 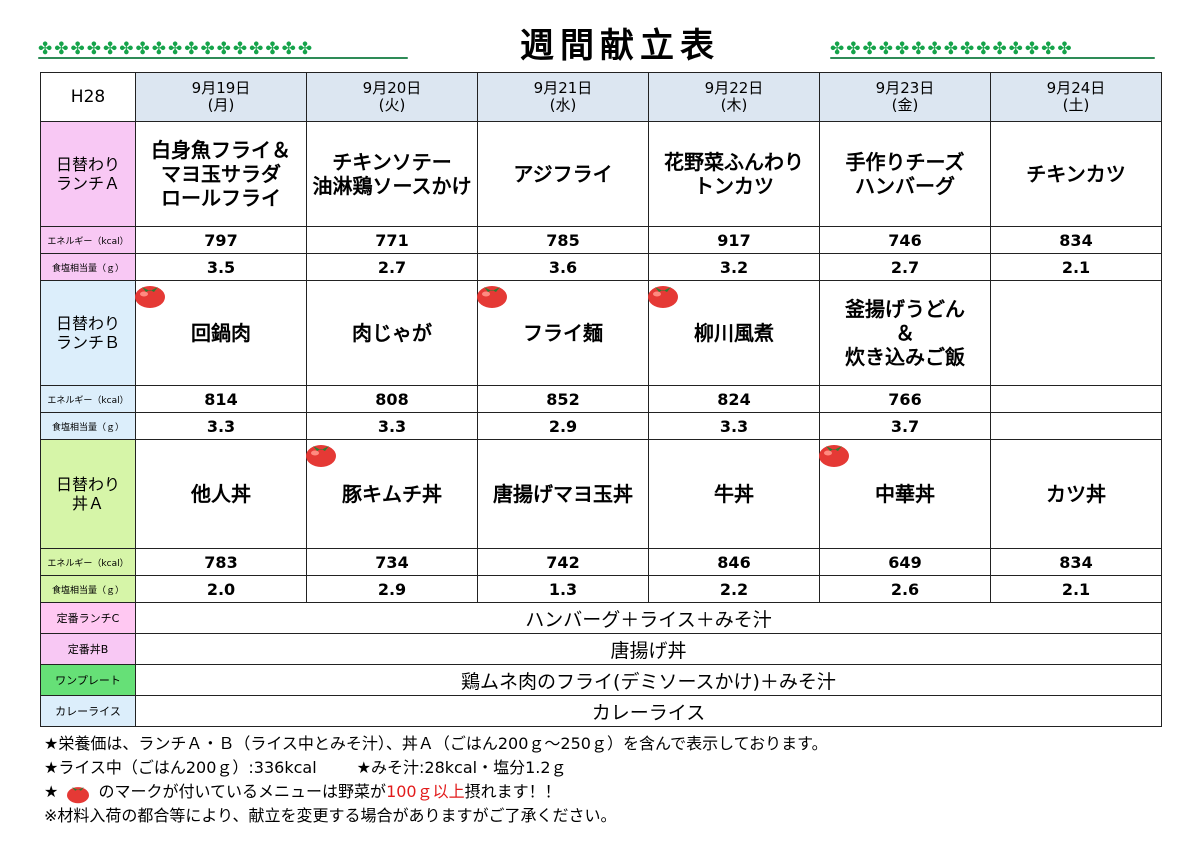 What do you see at coordinates (734, 399) in the screenshot?
I see `energy-value: 824` at bounding box center [734, 399].